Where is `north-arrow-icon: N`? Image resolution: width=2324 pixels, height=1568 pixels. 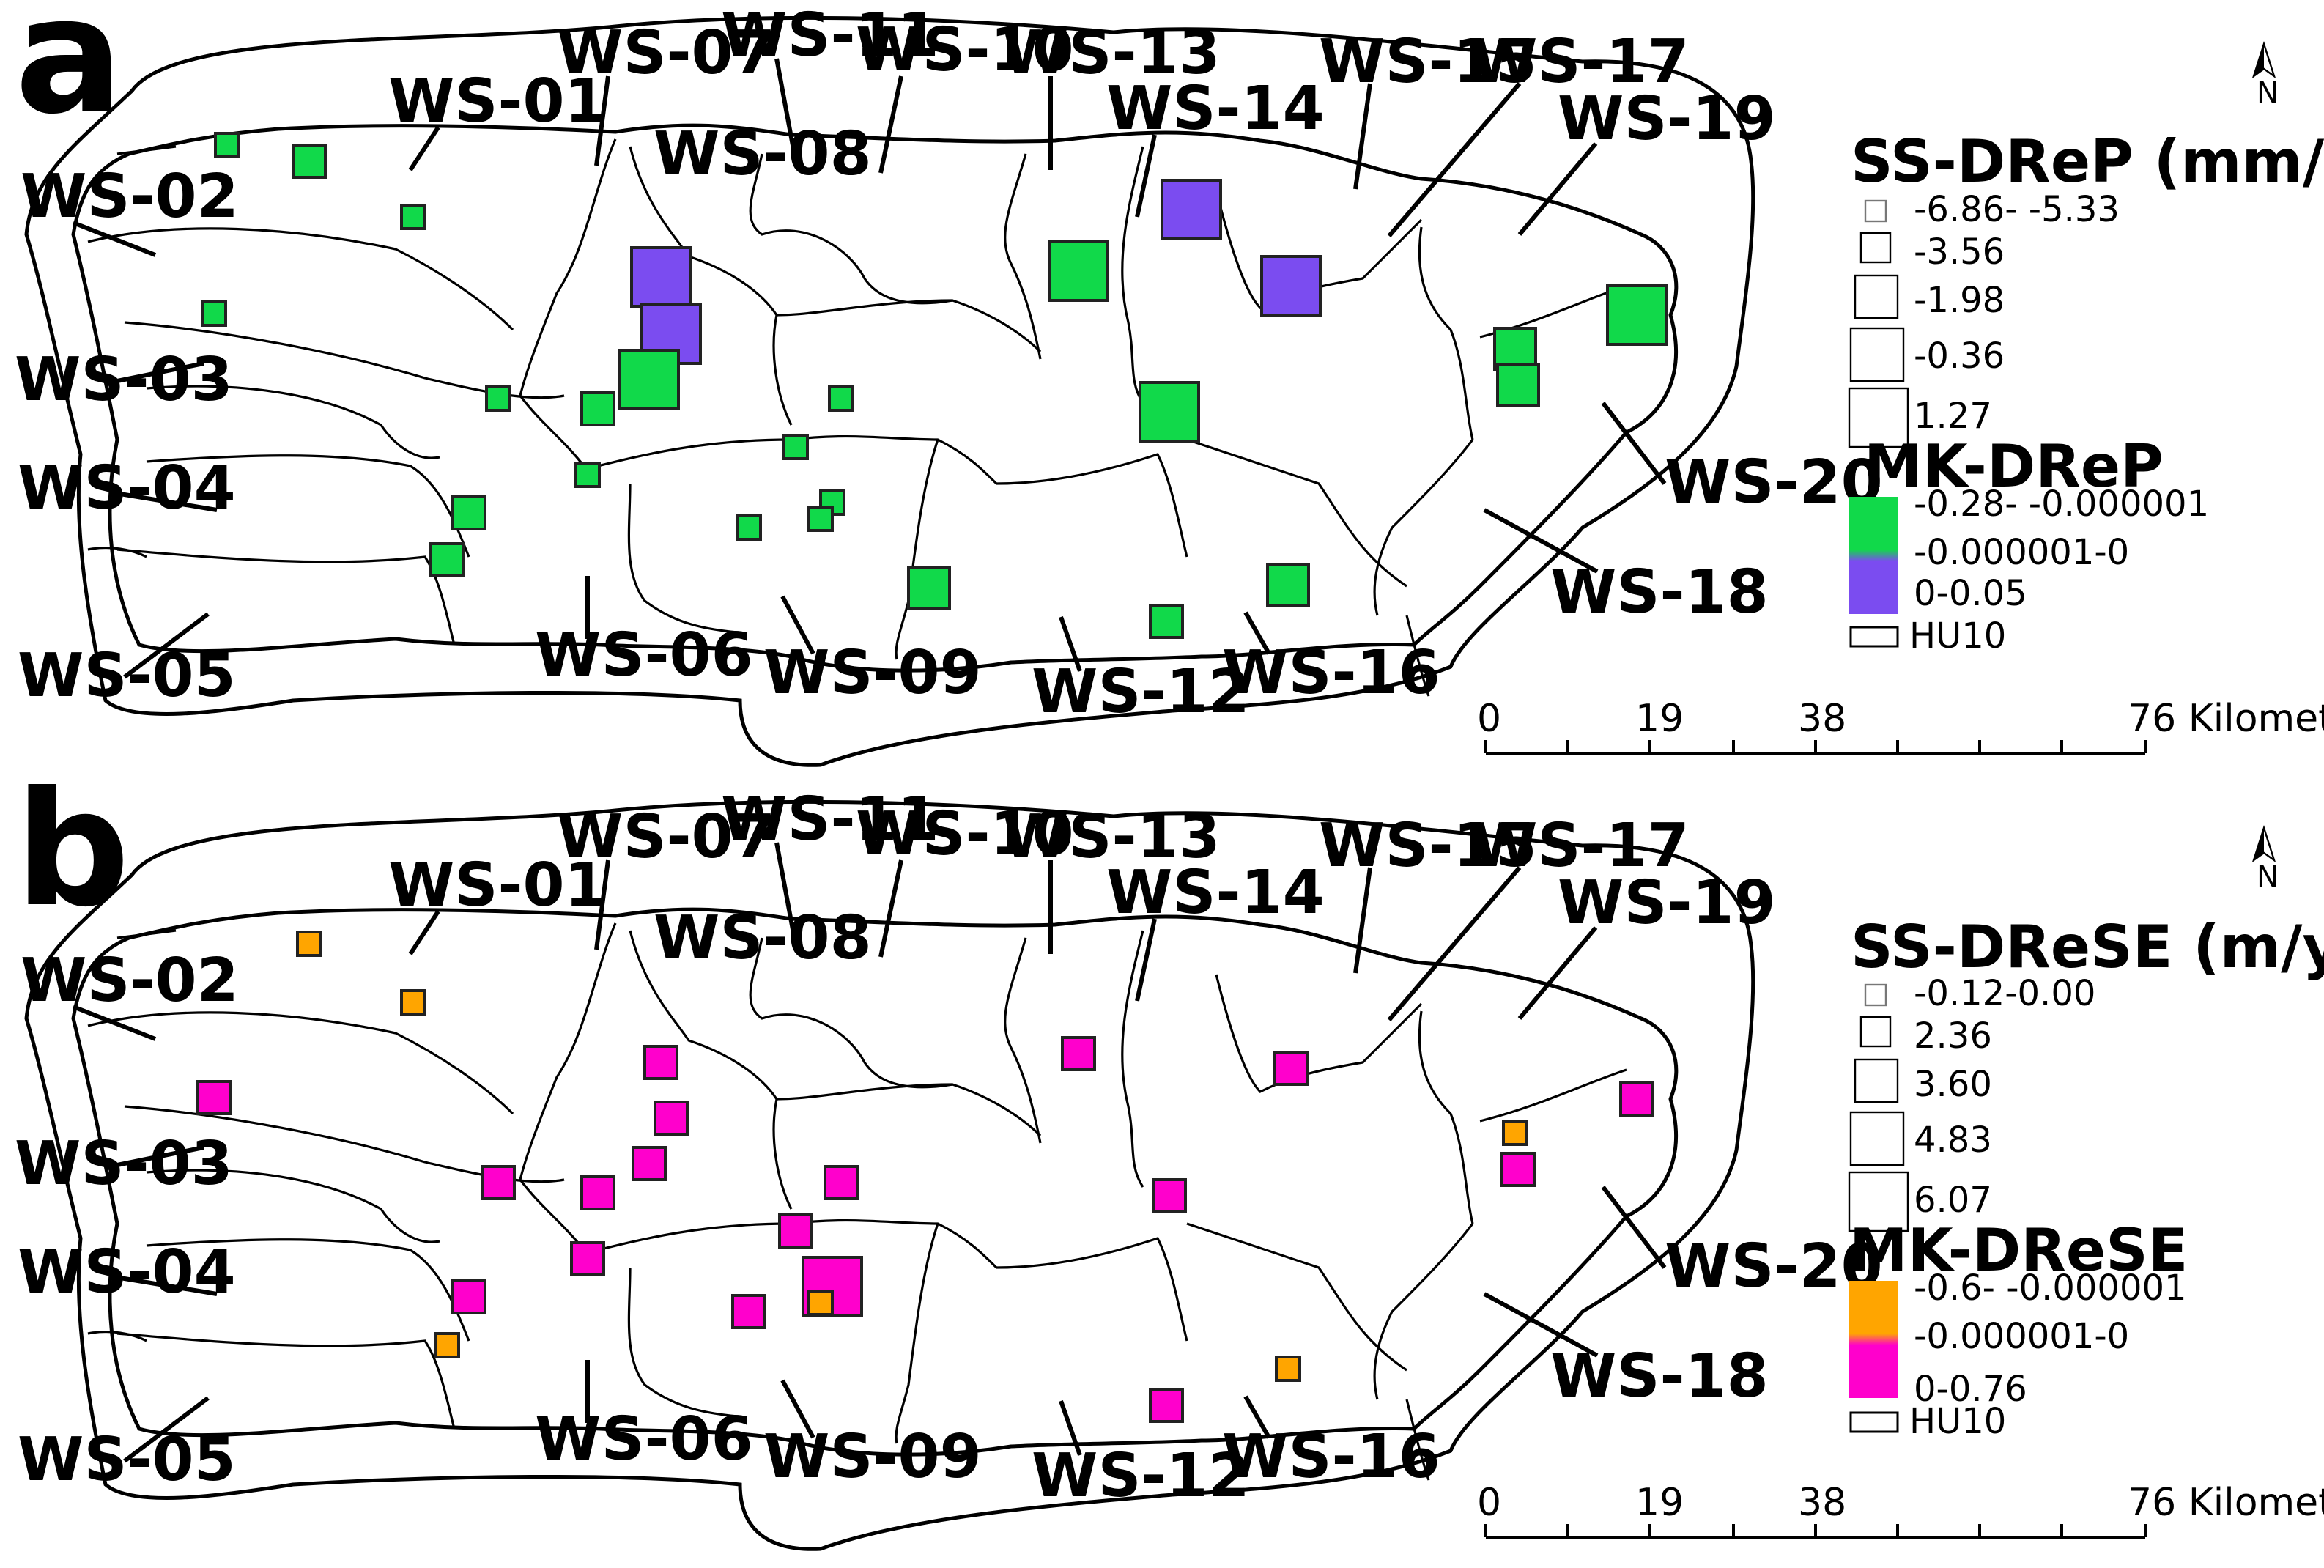 north-arrow-icon: N is located at coordinates (2265, 75).